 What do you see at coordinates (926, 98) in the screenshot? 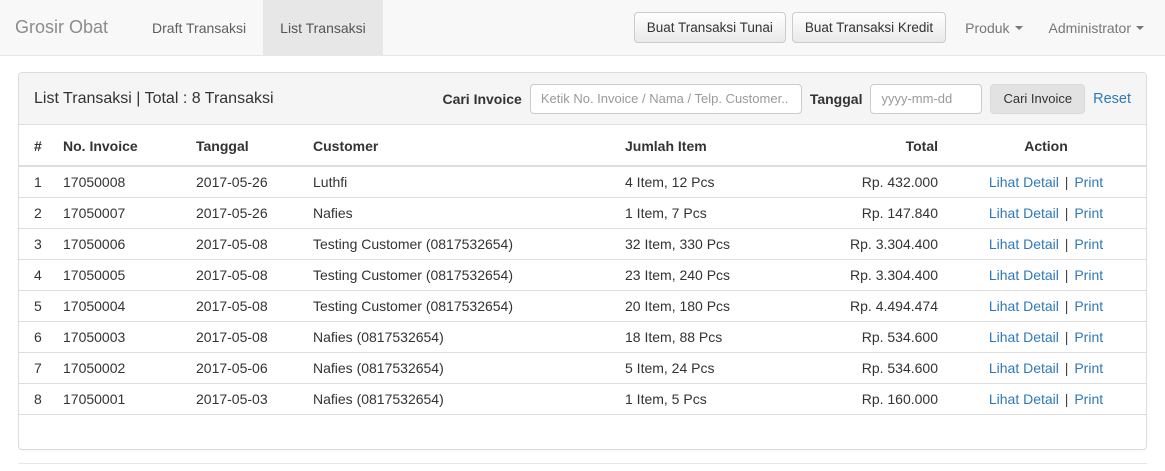
I see `search-date-input` at bounding box center [926, 98].